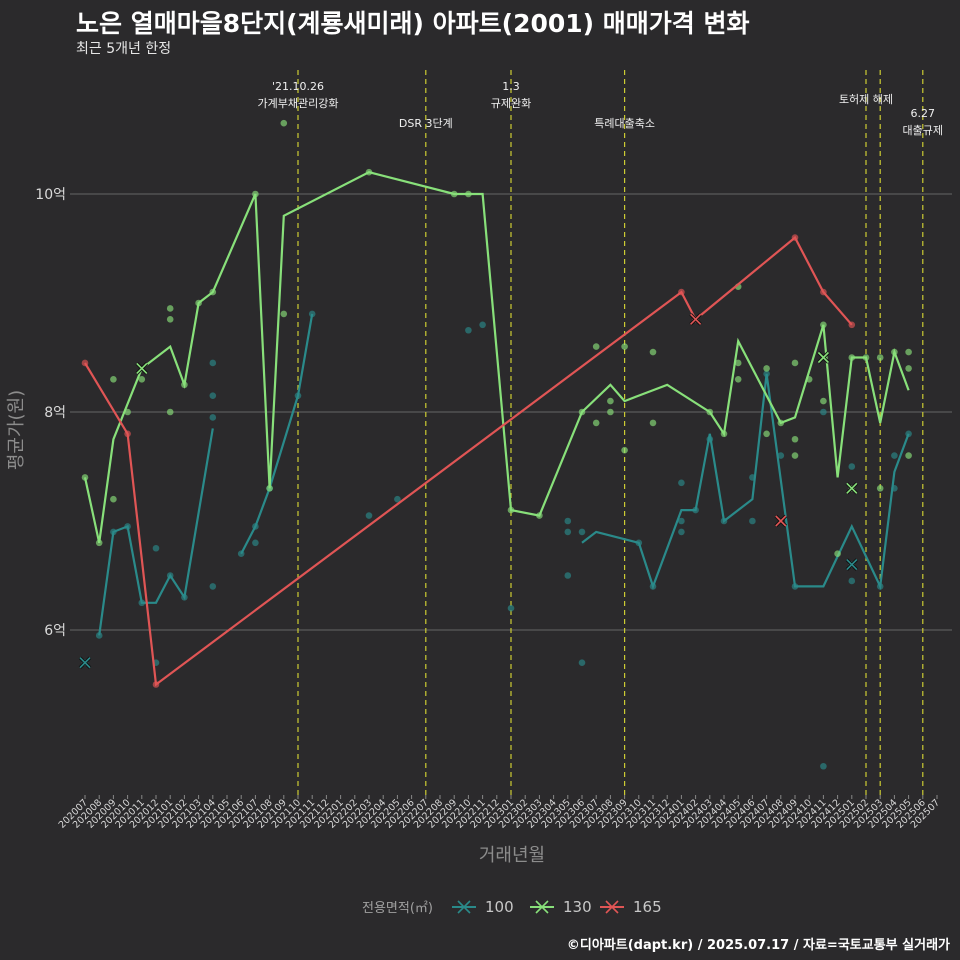 Image resolution: width=960 pixels, height=960 pixels. Describe the element at coordinates (124, 49) in the screenshot. I see `chart-subtitle: 최근 5개년 한정` at that location.